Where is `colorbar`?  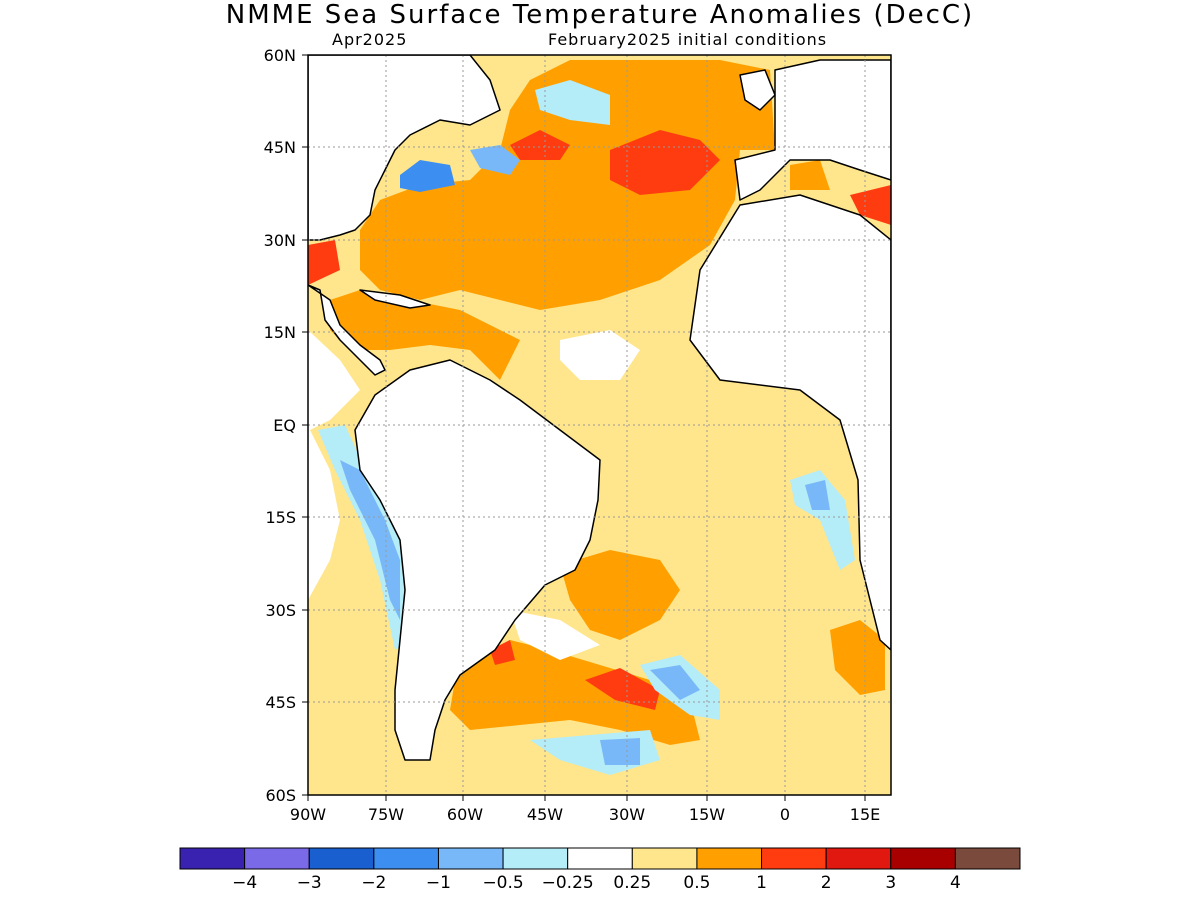
colorbar is located at coordinates (600, 858).